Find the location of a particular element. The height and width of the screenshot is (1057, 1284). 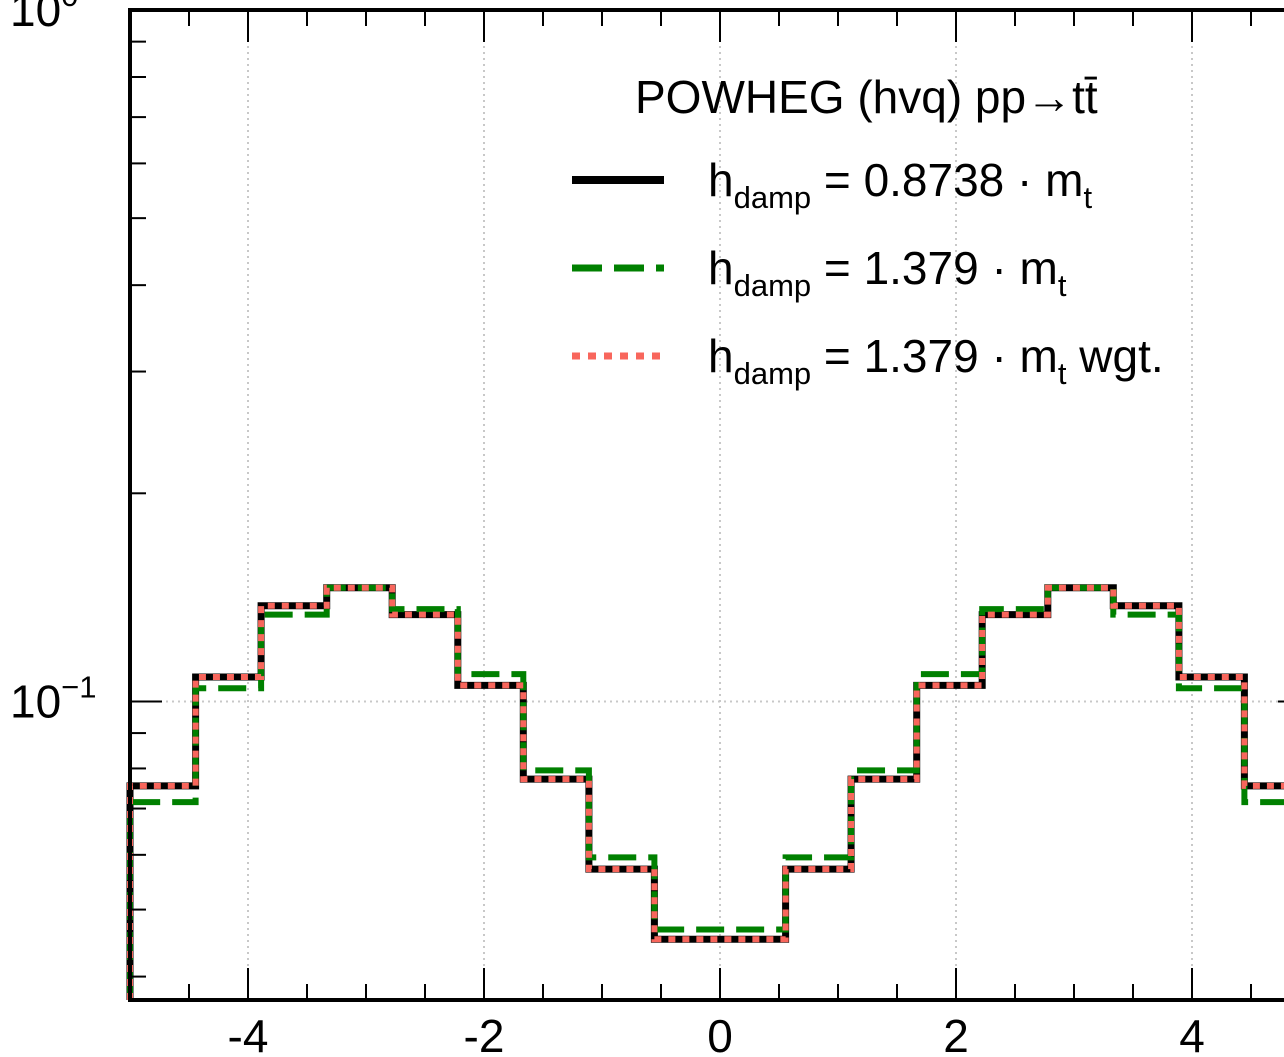

legend-label-2: hdamp = 1.379 · mt is located at coordinates (887, 272).